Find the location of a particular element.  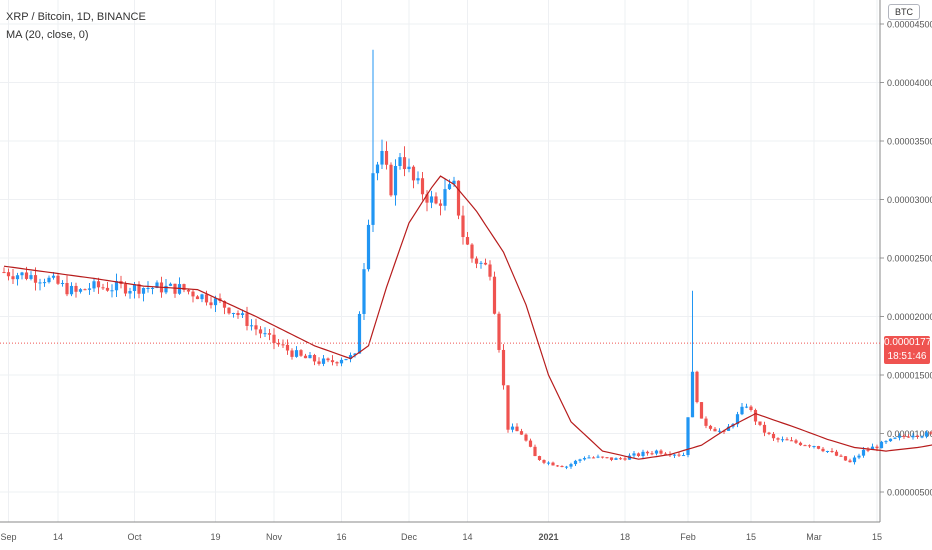

x-tick-label: Sep is located at coordinates (8, 537).